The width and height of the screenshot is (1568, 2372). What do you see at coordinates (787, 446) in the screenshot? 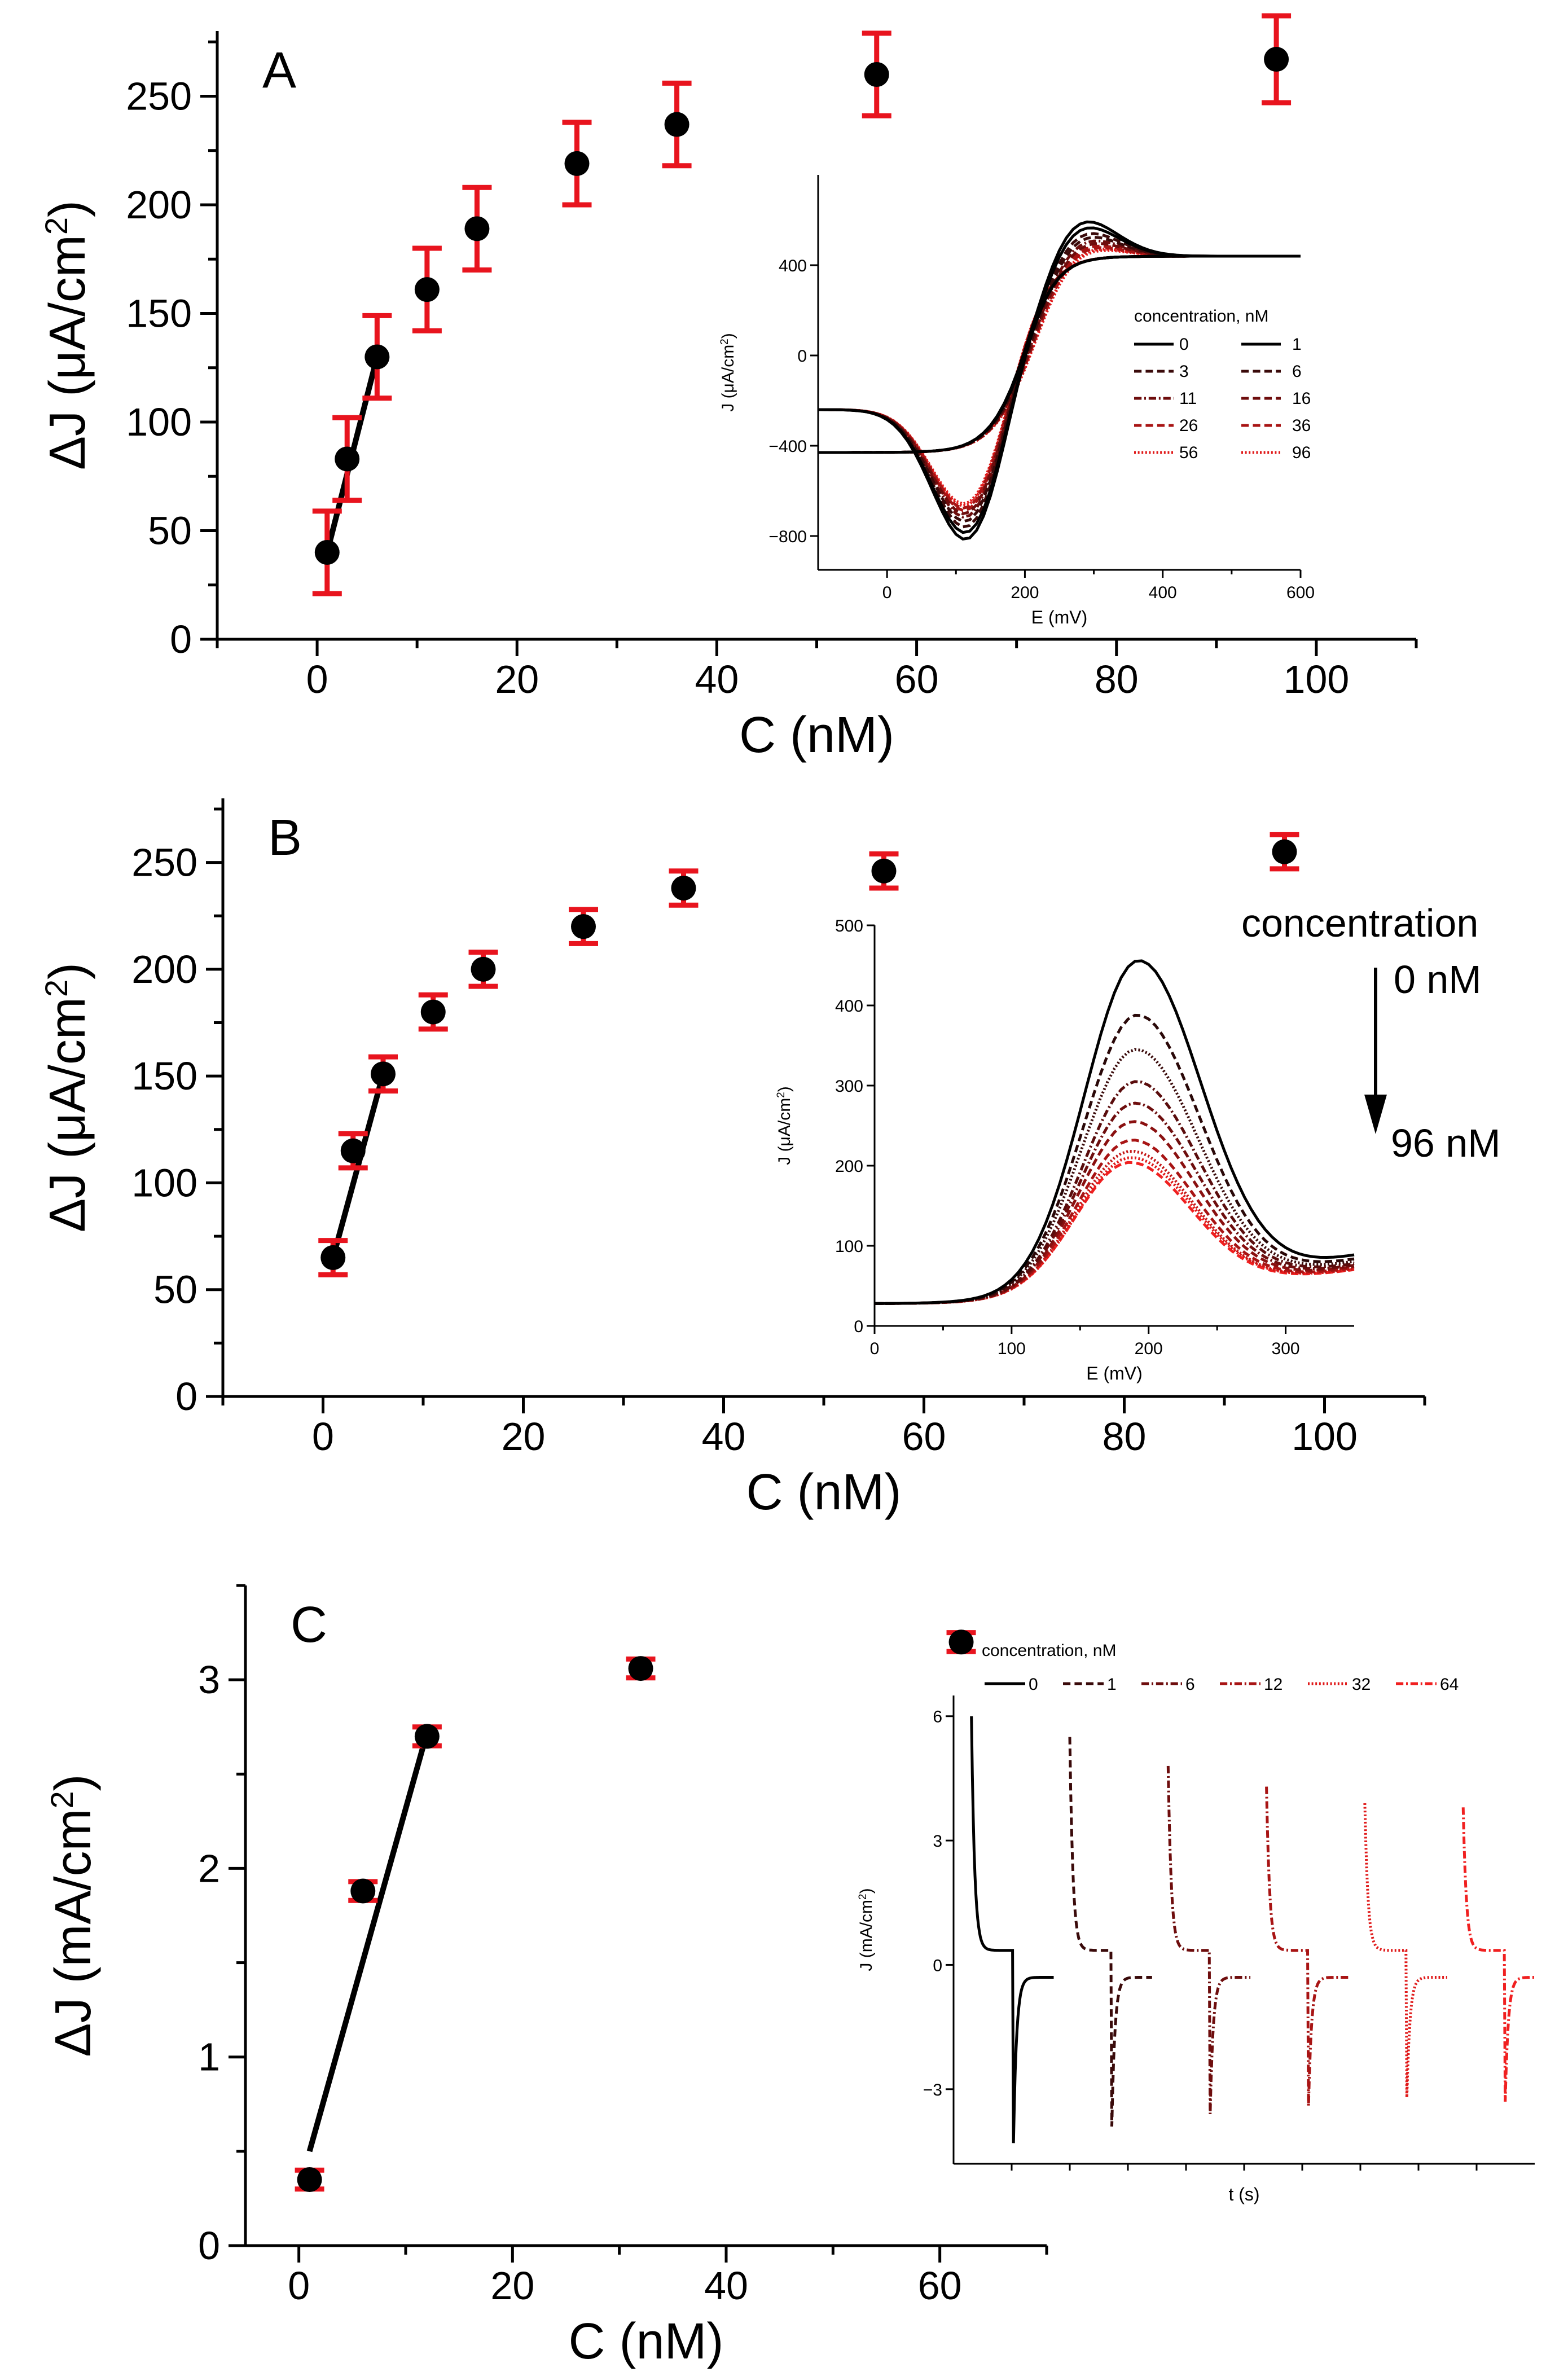
I see `inset-y-tick-label: −400` at bounding box center [787, 446].